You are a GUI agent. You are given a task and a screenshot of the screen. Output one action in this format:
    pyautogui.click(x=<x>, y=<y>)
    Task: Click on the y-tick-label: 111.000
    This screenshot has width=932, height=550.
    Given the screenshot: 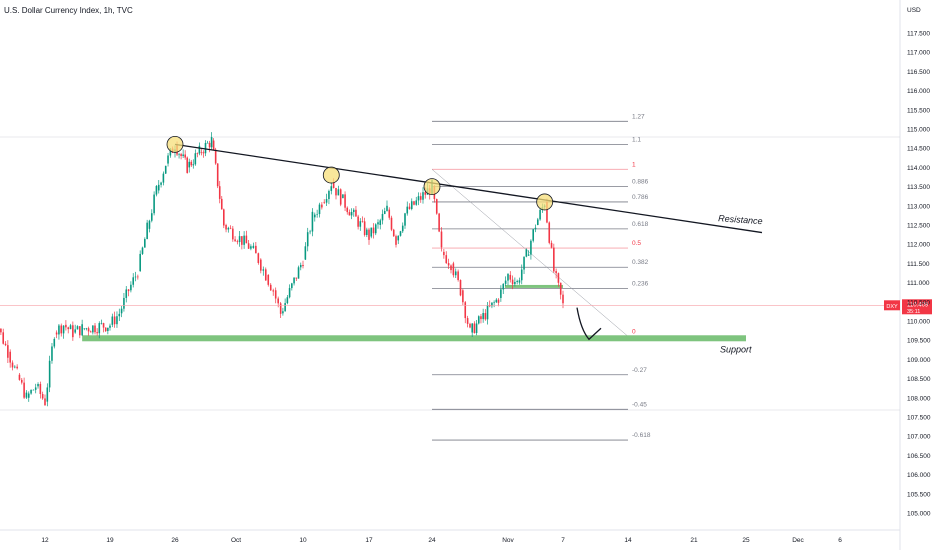 What is the action you would take?
    pyautogui.click(x=918, y=283)
    